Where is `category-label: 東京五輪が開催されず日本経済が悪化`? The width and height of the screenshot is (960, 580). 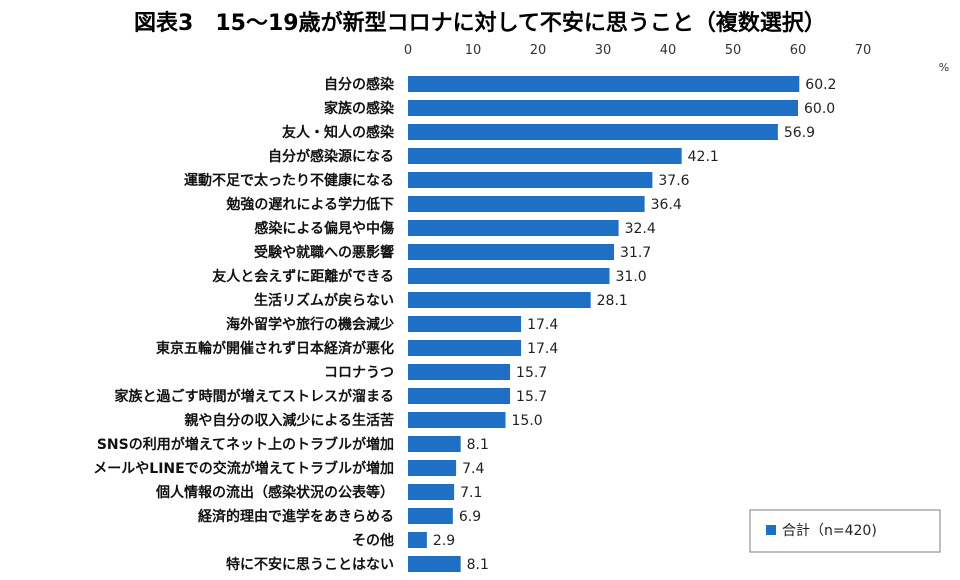 category-label: 東京五輪が開催されず日本経済が悪化 is located at coordinates (275, 348).